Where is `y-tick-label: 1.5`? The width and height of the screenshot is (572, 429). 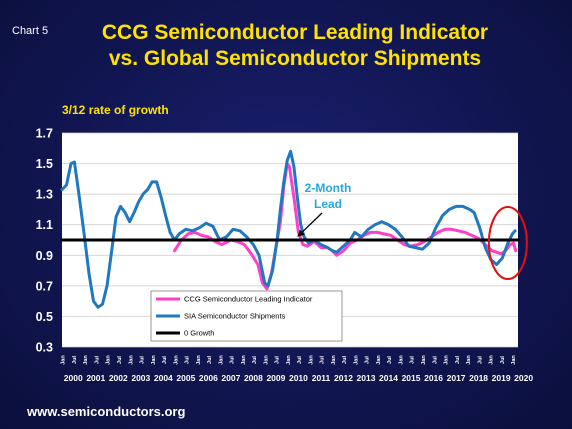
y-tick-label: 1.5 is located at coordinates (44, 164).